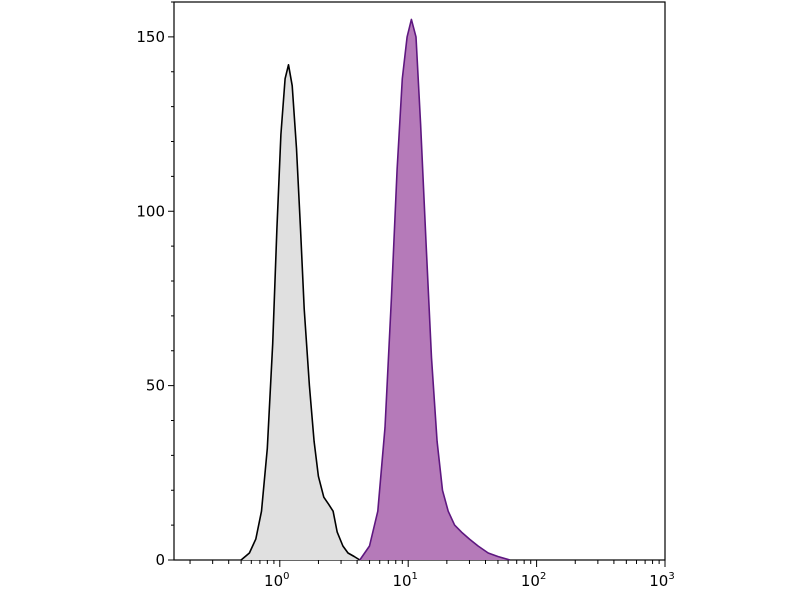  What do you see at coordinates (155, 386) in the screenshot?
I see `y-tick-label-50: 50` at bounding box center [155, 386].